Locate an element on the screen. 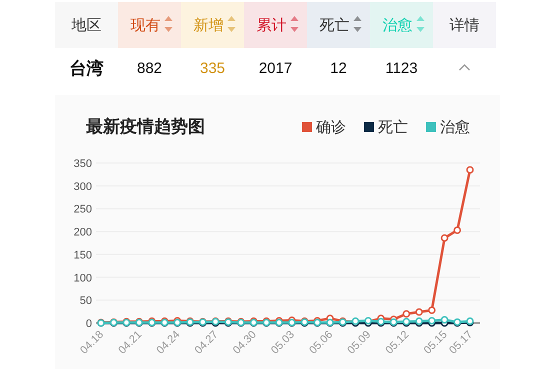  category-label: 累计 is located at coordinates (271, 25).